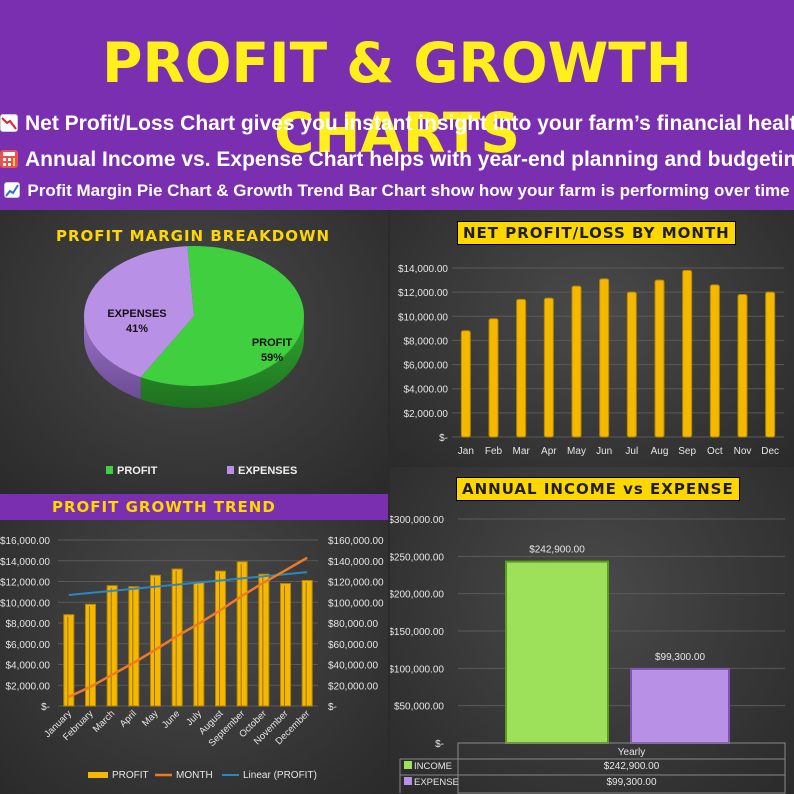  What do you see at coordinates (112, 358) in the screenshot?
I see `pie-slice-expenses-side` at bounding box center [112, 358].